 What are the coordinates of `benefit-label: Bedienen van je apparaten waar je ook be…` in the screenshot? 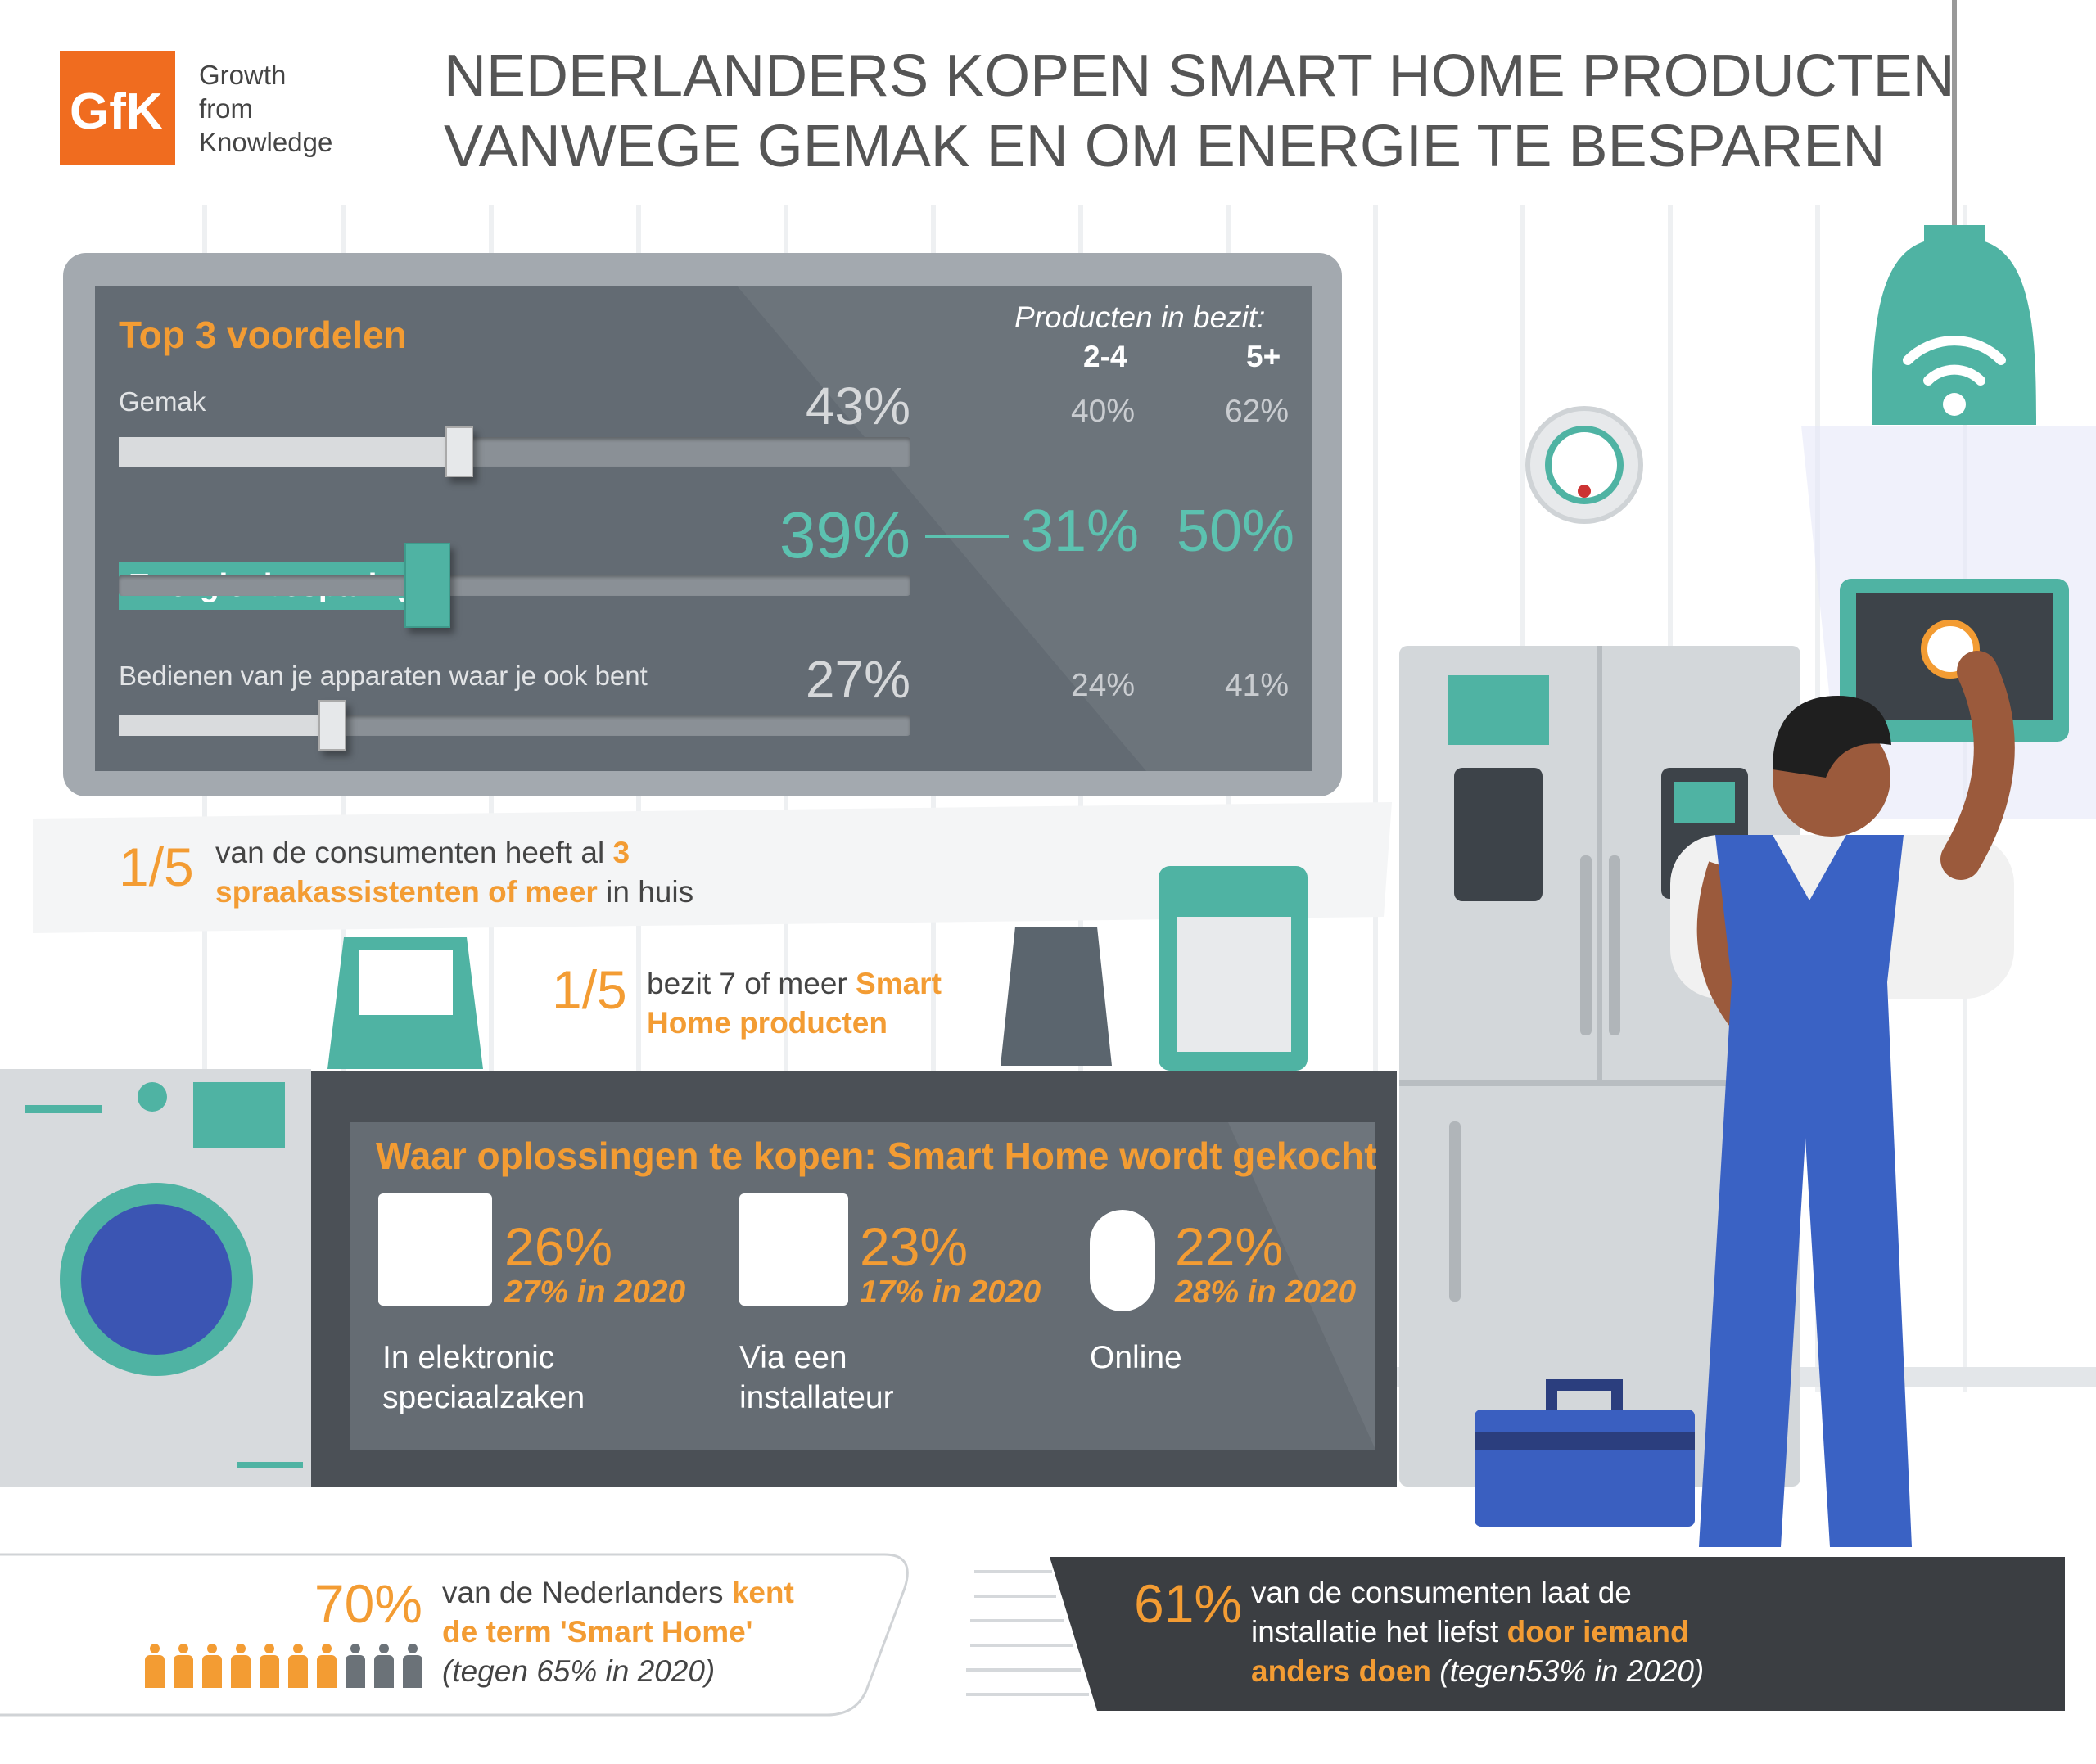 It's located at (383, 676).